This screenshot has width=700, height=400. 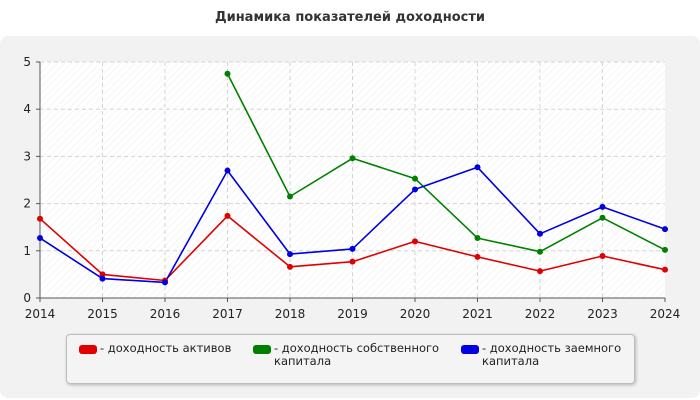 I want to click on data-point-debt-2020, so click(x=415, y=189).